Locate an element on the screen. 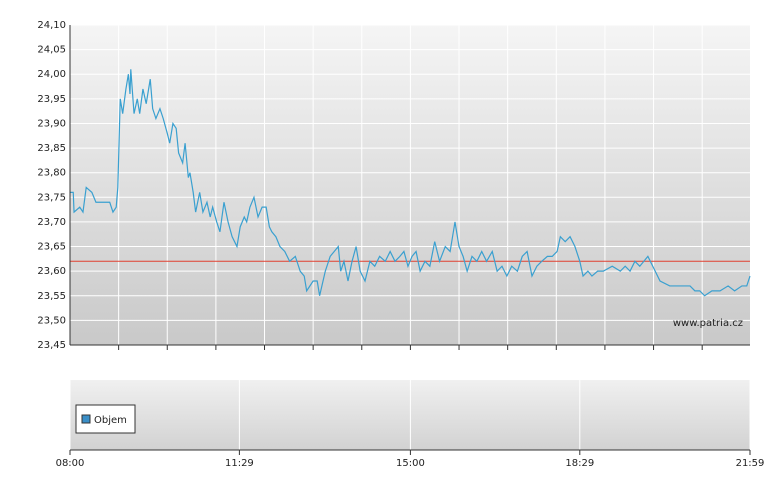 The height and width of the screenshot is (490, 780). x-tick-label: 08:00 is located at coordinates (70, 463).